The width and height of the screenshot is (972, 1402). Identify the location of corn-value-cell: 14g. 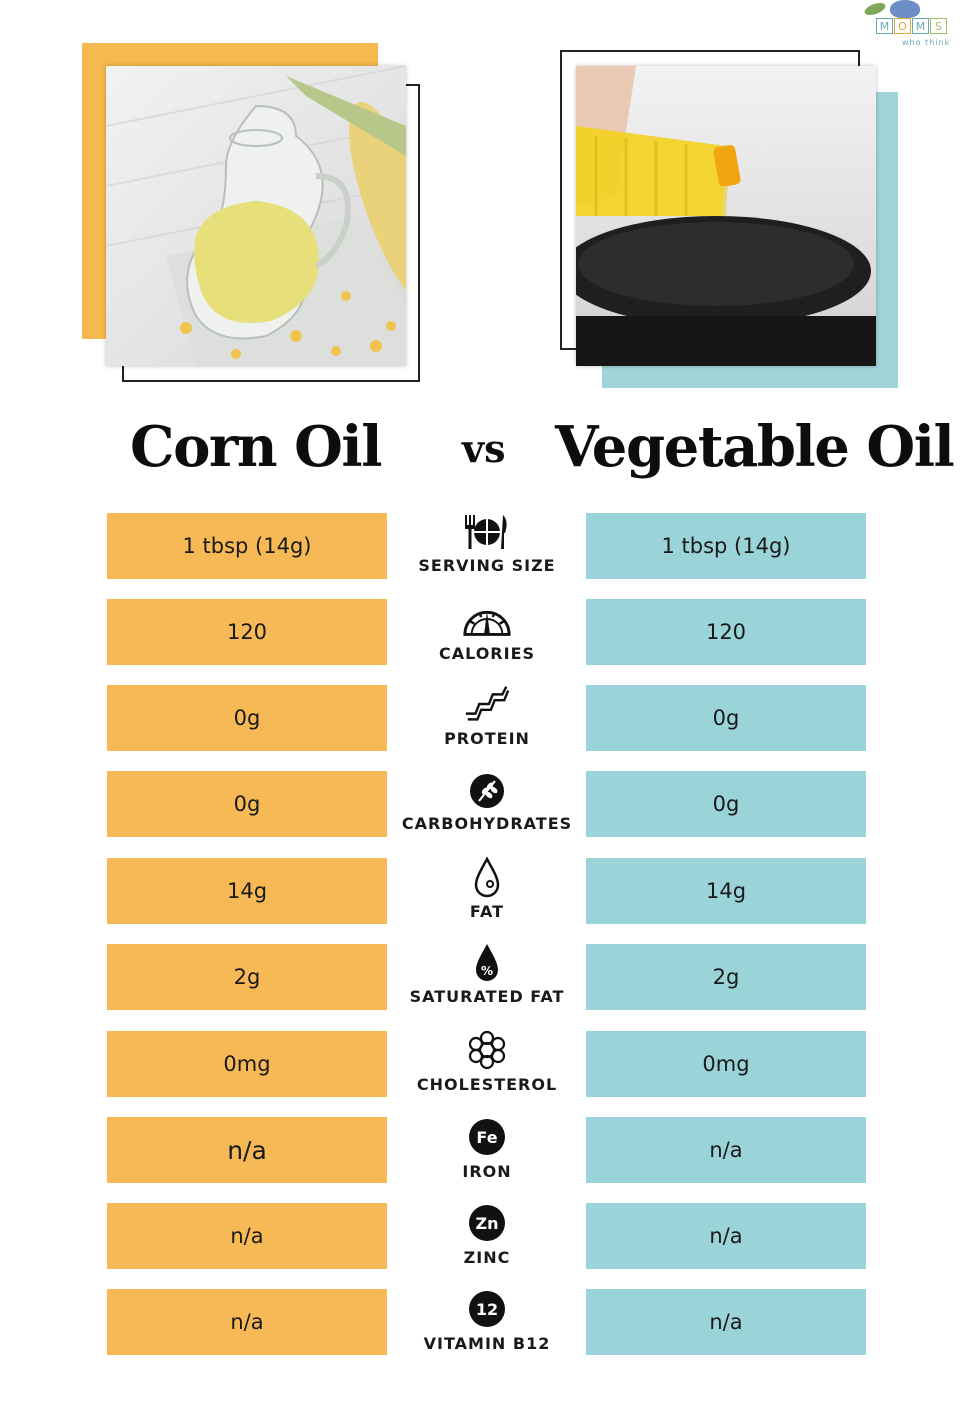
(247, 891).